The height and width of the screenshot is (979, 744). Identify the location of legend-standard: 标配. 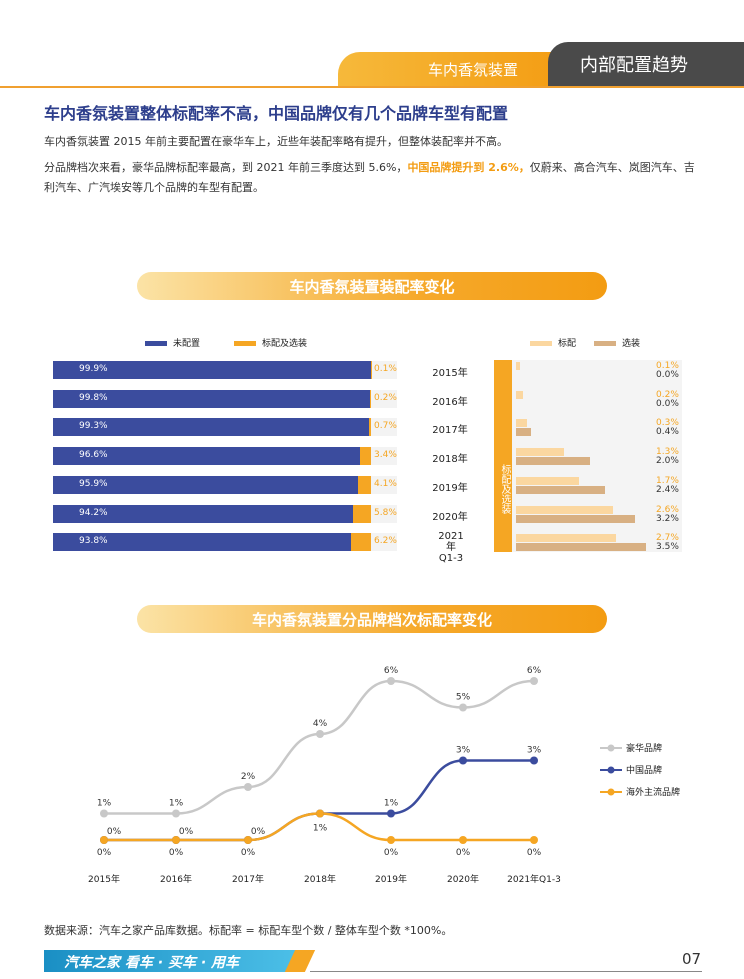
(553, 342).